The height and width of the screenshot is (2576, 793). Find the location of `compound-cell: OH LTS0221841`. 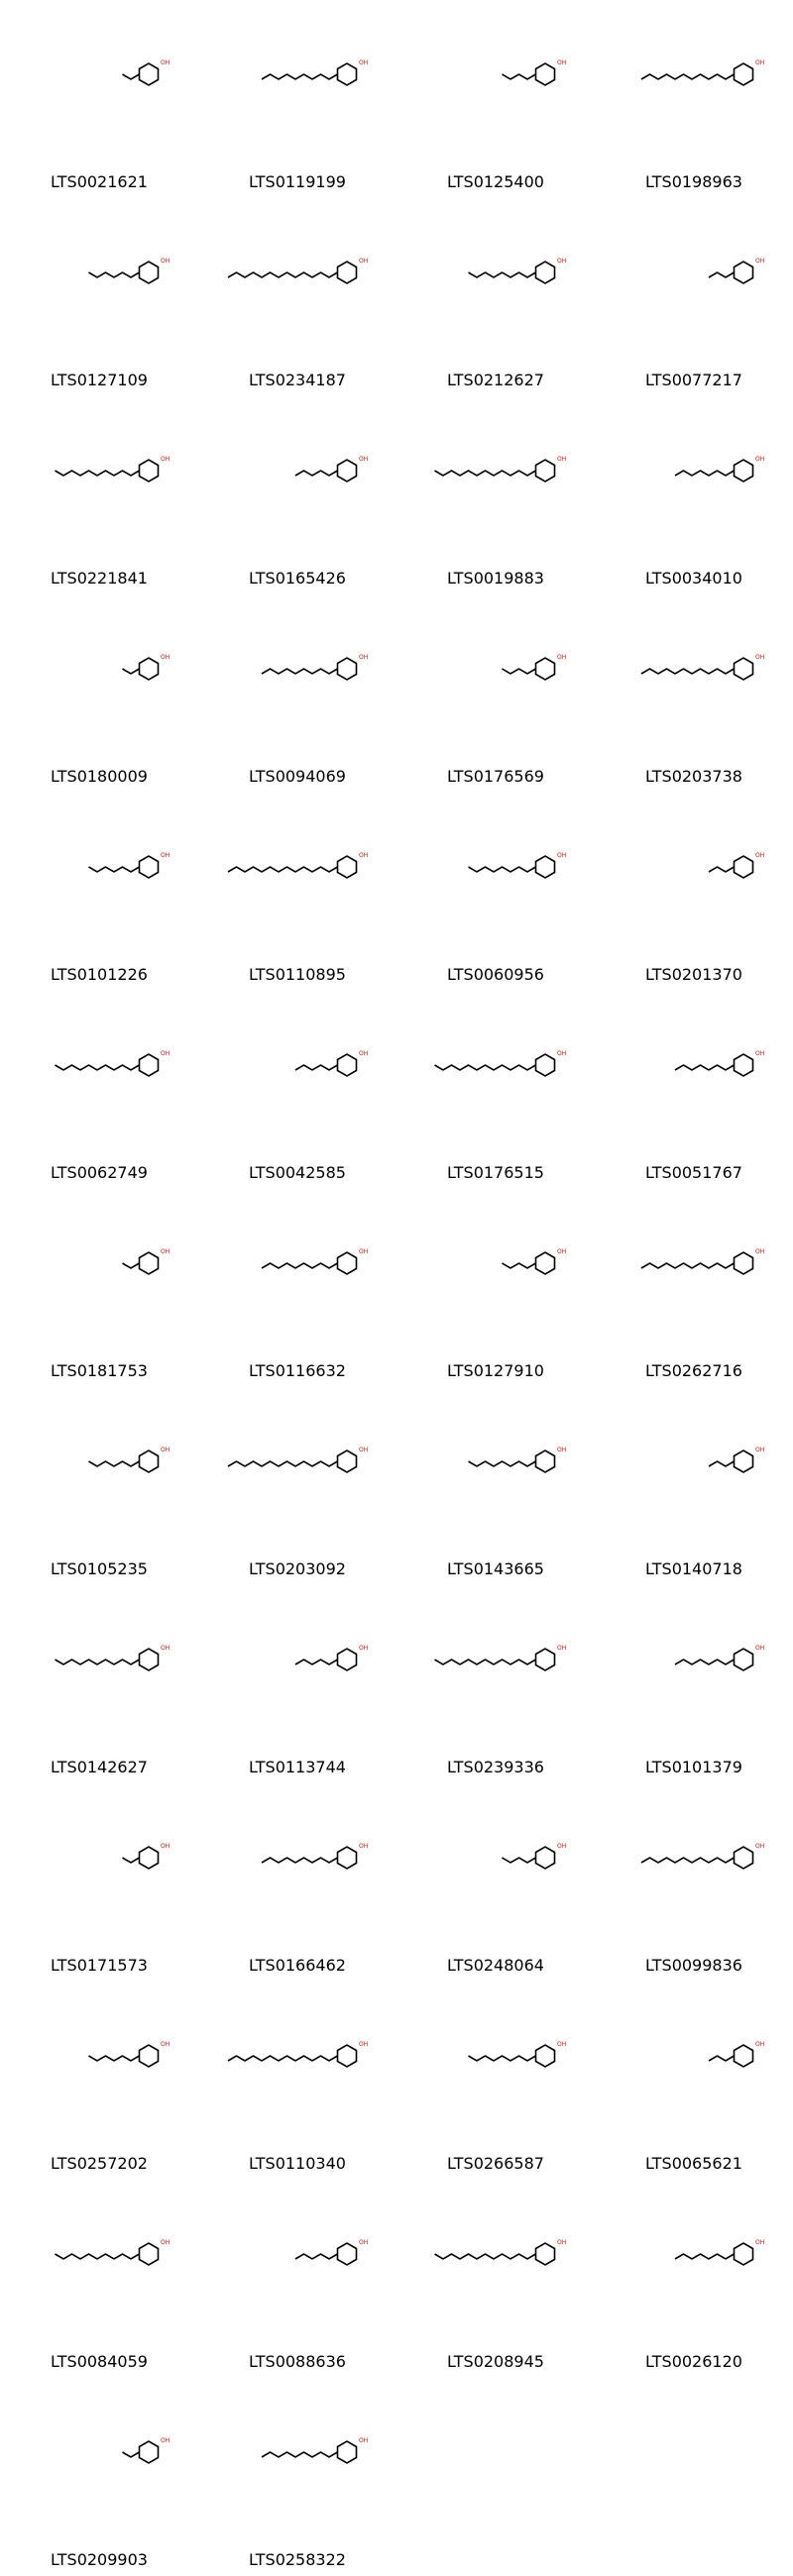

compound-cell: OH LTS0221841 is located at coordinates (99, 495).